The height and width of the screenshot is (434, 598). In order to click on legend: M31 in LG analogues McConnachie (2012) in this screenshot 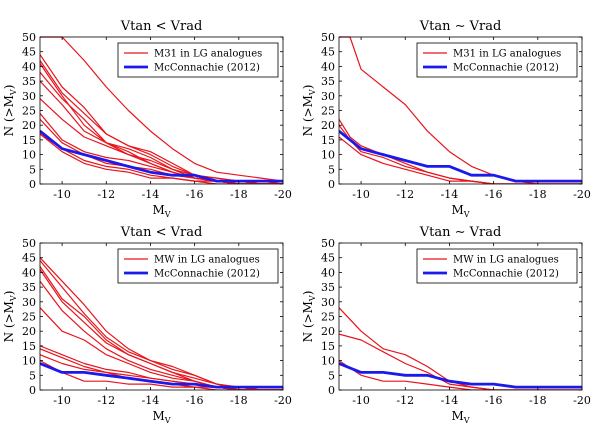, I will do `click(497, 60)`.